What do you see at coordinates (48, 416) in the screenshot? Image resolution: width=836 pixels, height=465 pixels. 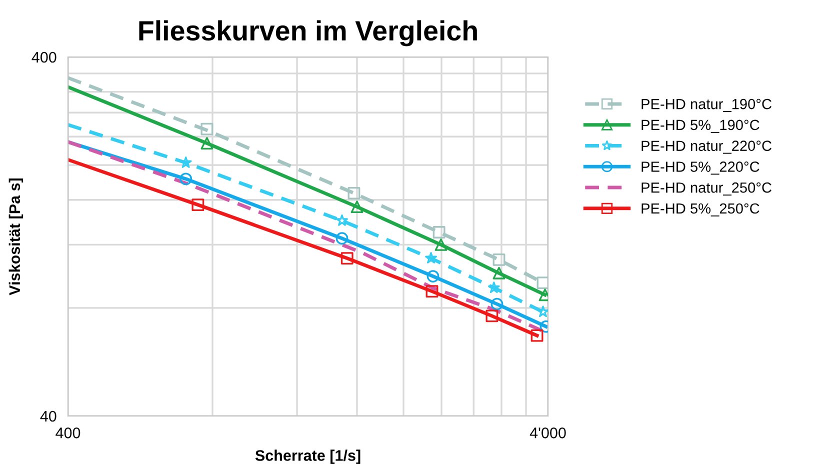 I see `y-tick-label: 40` at bounding box center [48, 416].